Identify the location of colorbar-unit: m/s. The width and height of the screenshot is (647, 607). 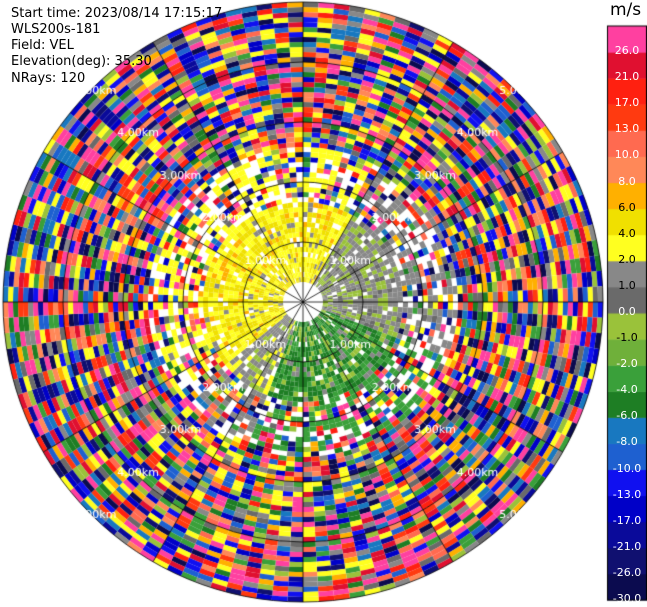
(626, 10).